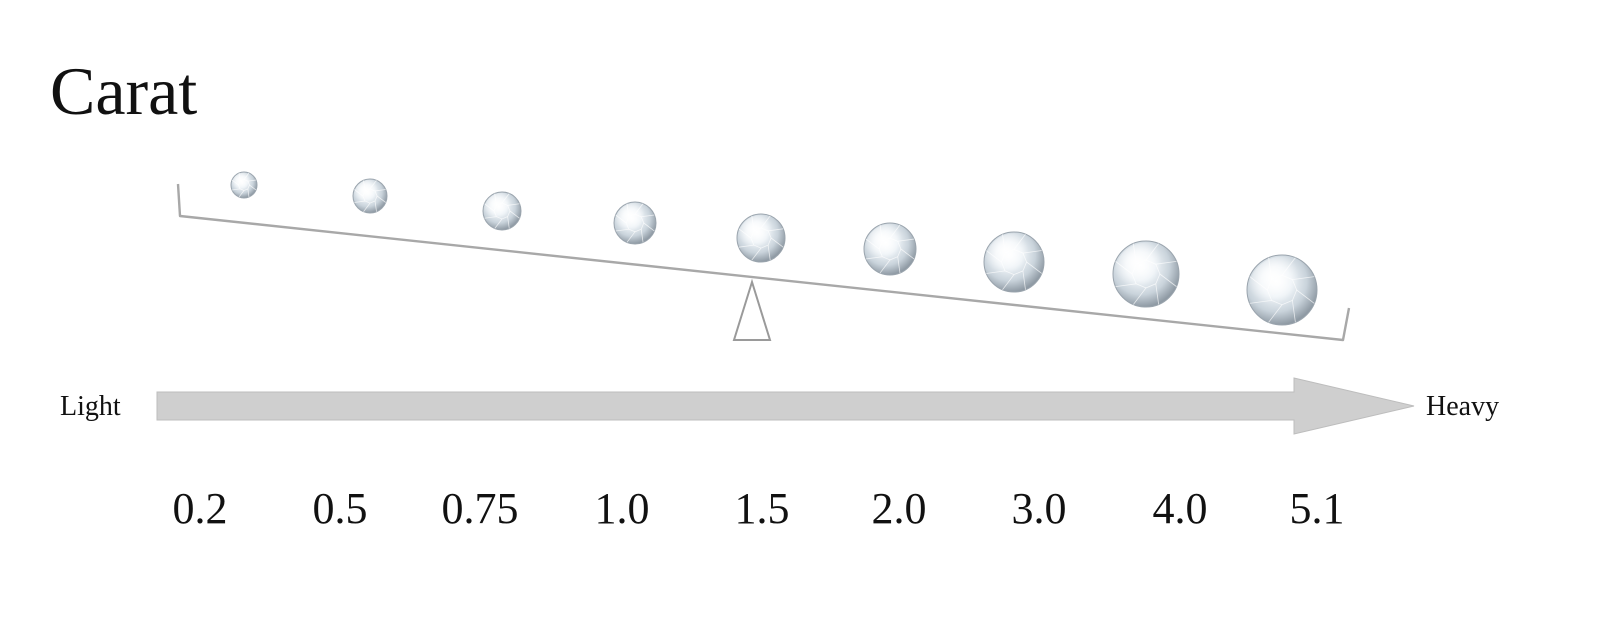 The image size is (1600, 620). I want to click on fulcrum-triangle, so click(752, 309).